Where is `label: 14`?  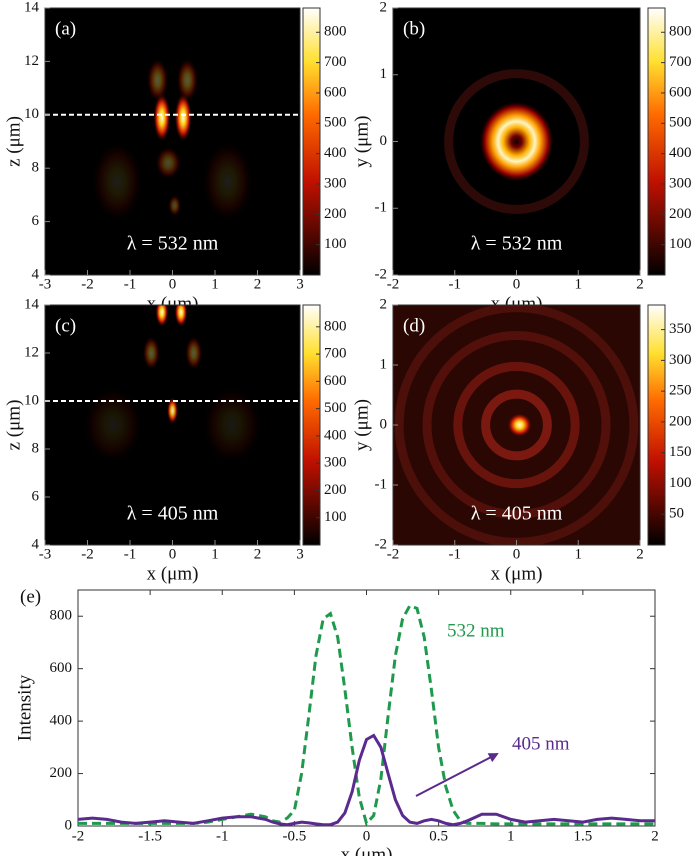 label: 14 is located at coordinates (32, 304).